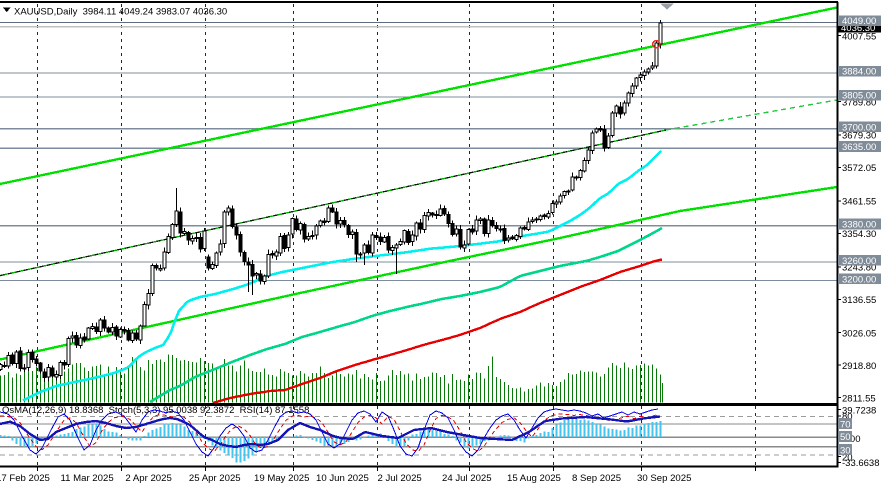 This screenshot has height=493, width=881. Describe the element at coordinates (859, 268) in the screenshot. I see `svg-text: 3243.80` at that location.